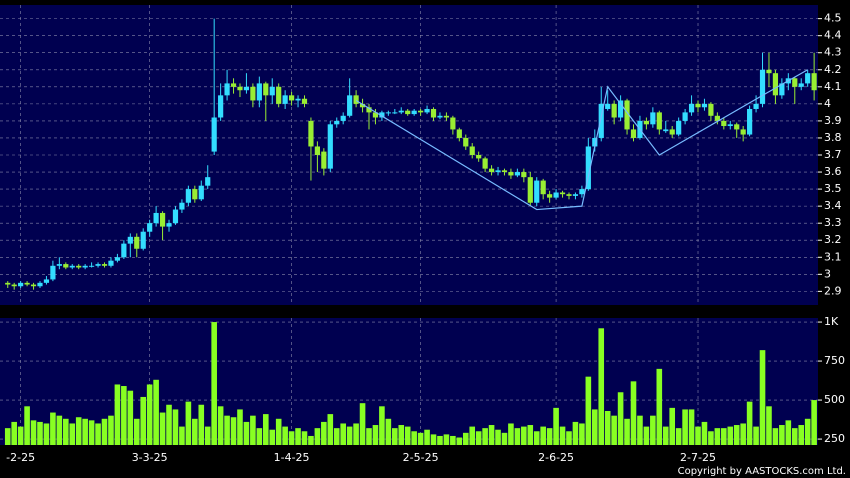  I want to click on y-tick-label: 2.9, so click(833, 290).